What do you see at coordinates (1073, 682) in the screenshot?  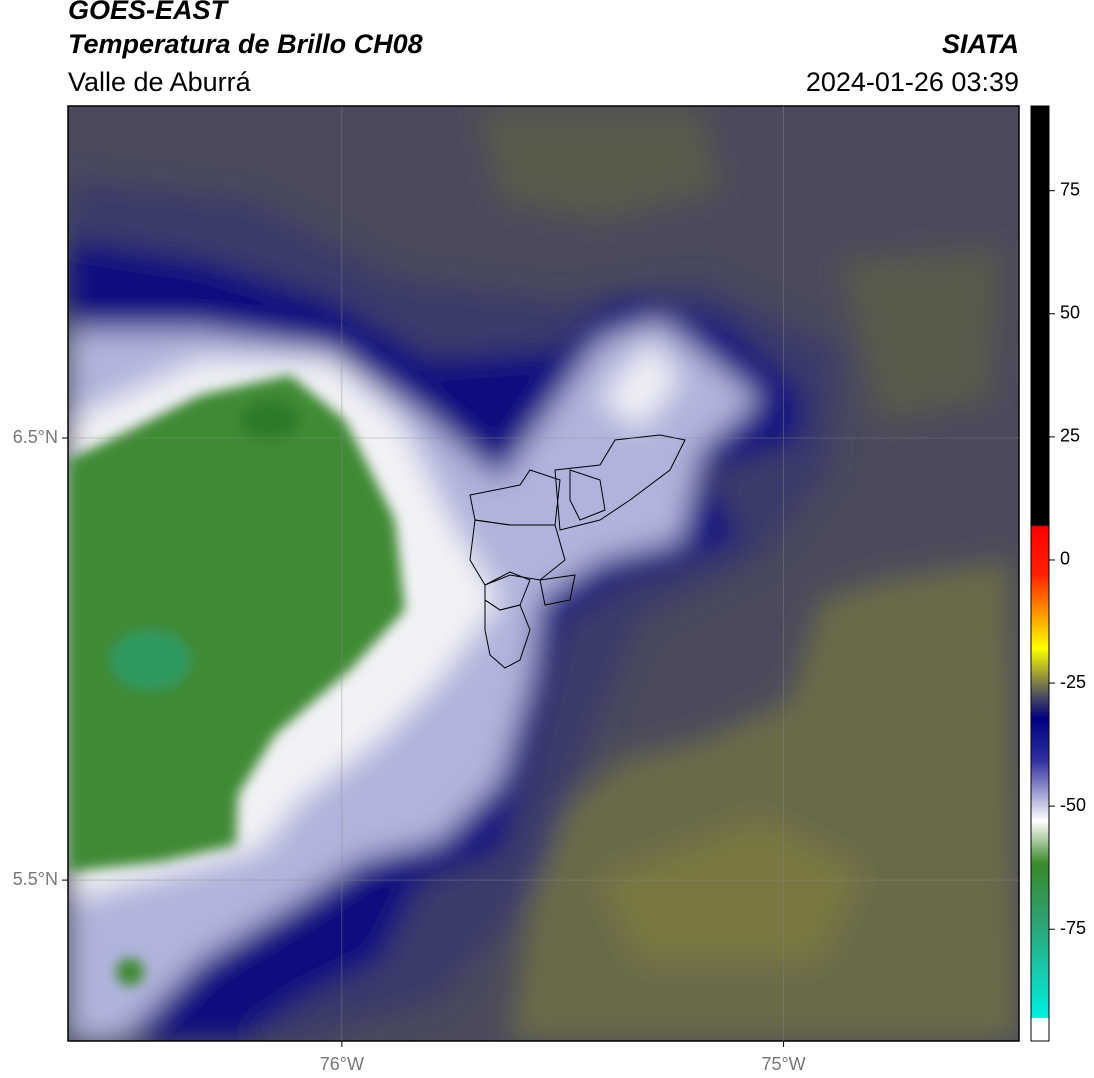 I see `colorbar-tick-label: -25` at bounding box center [1073, 682].